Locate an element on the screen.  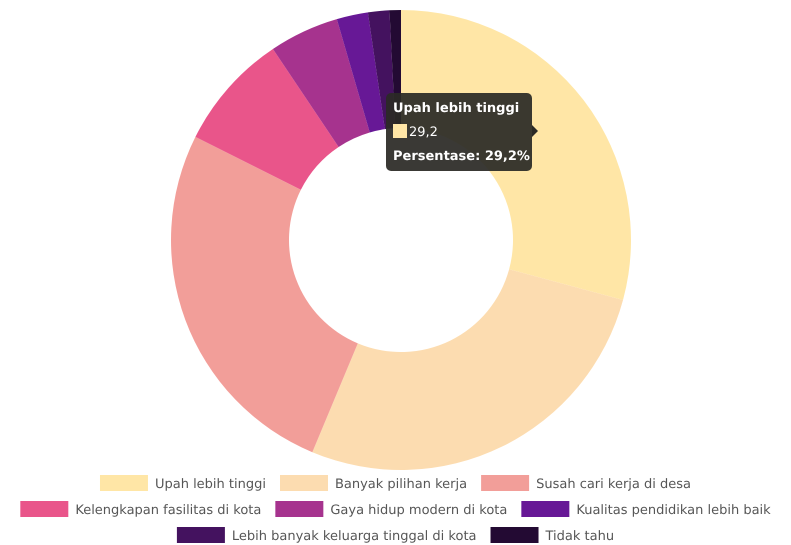
legend-label: Kualitas pendidikan lebih baik is located at coordinates (674, 510).